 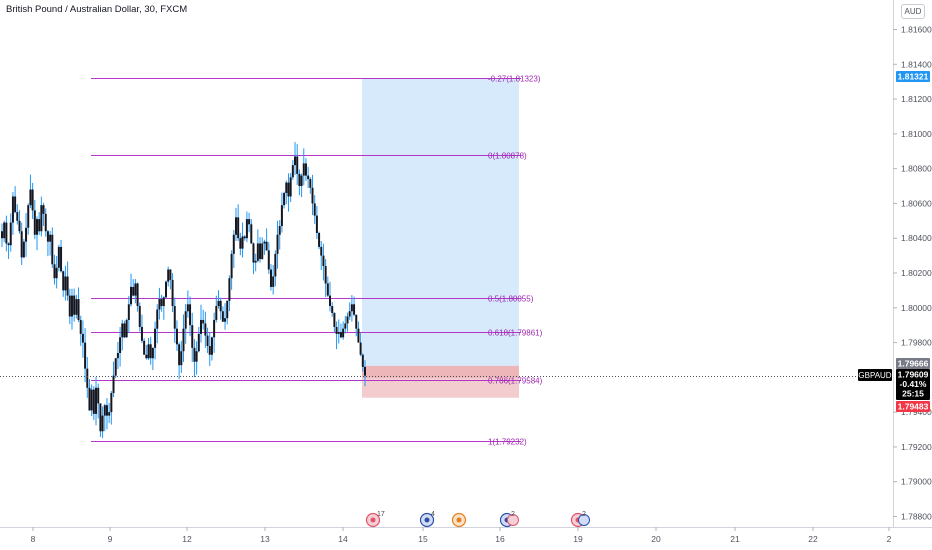 I want to click on time-tick-label: 19, so click(x=578, y=539).